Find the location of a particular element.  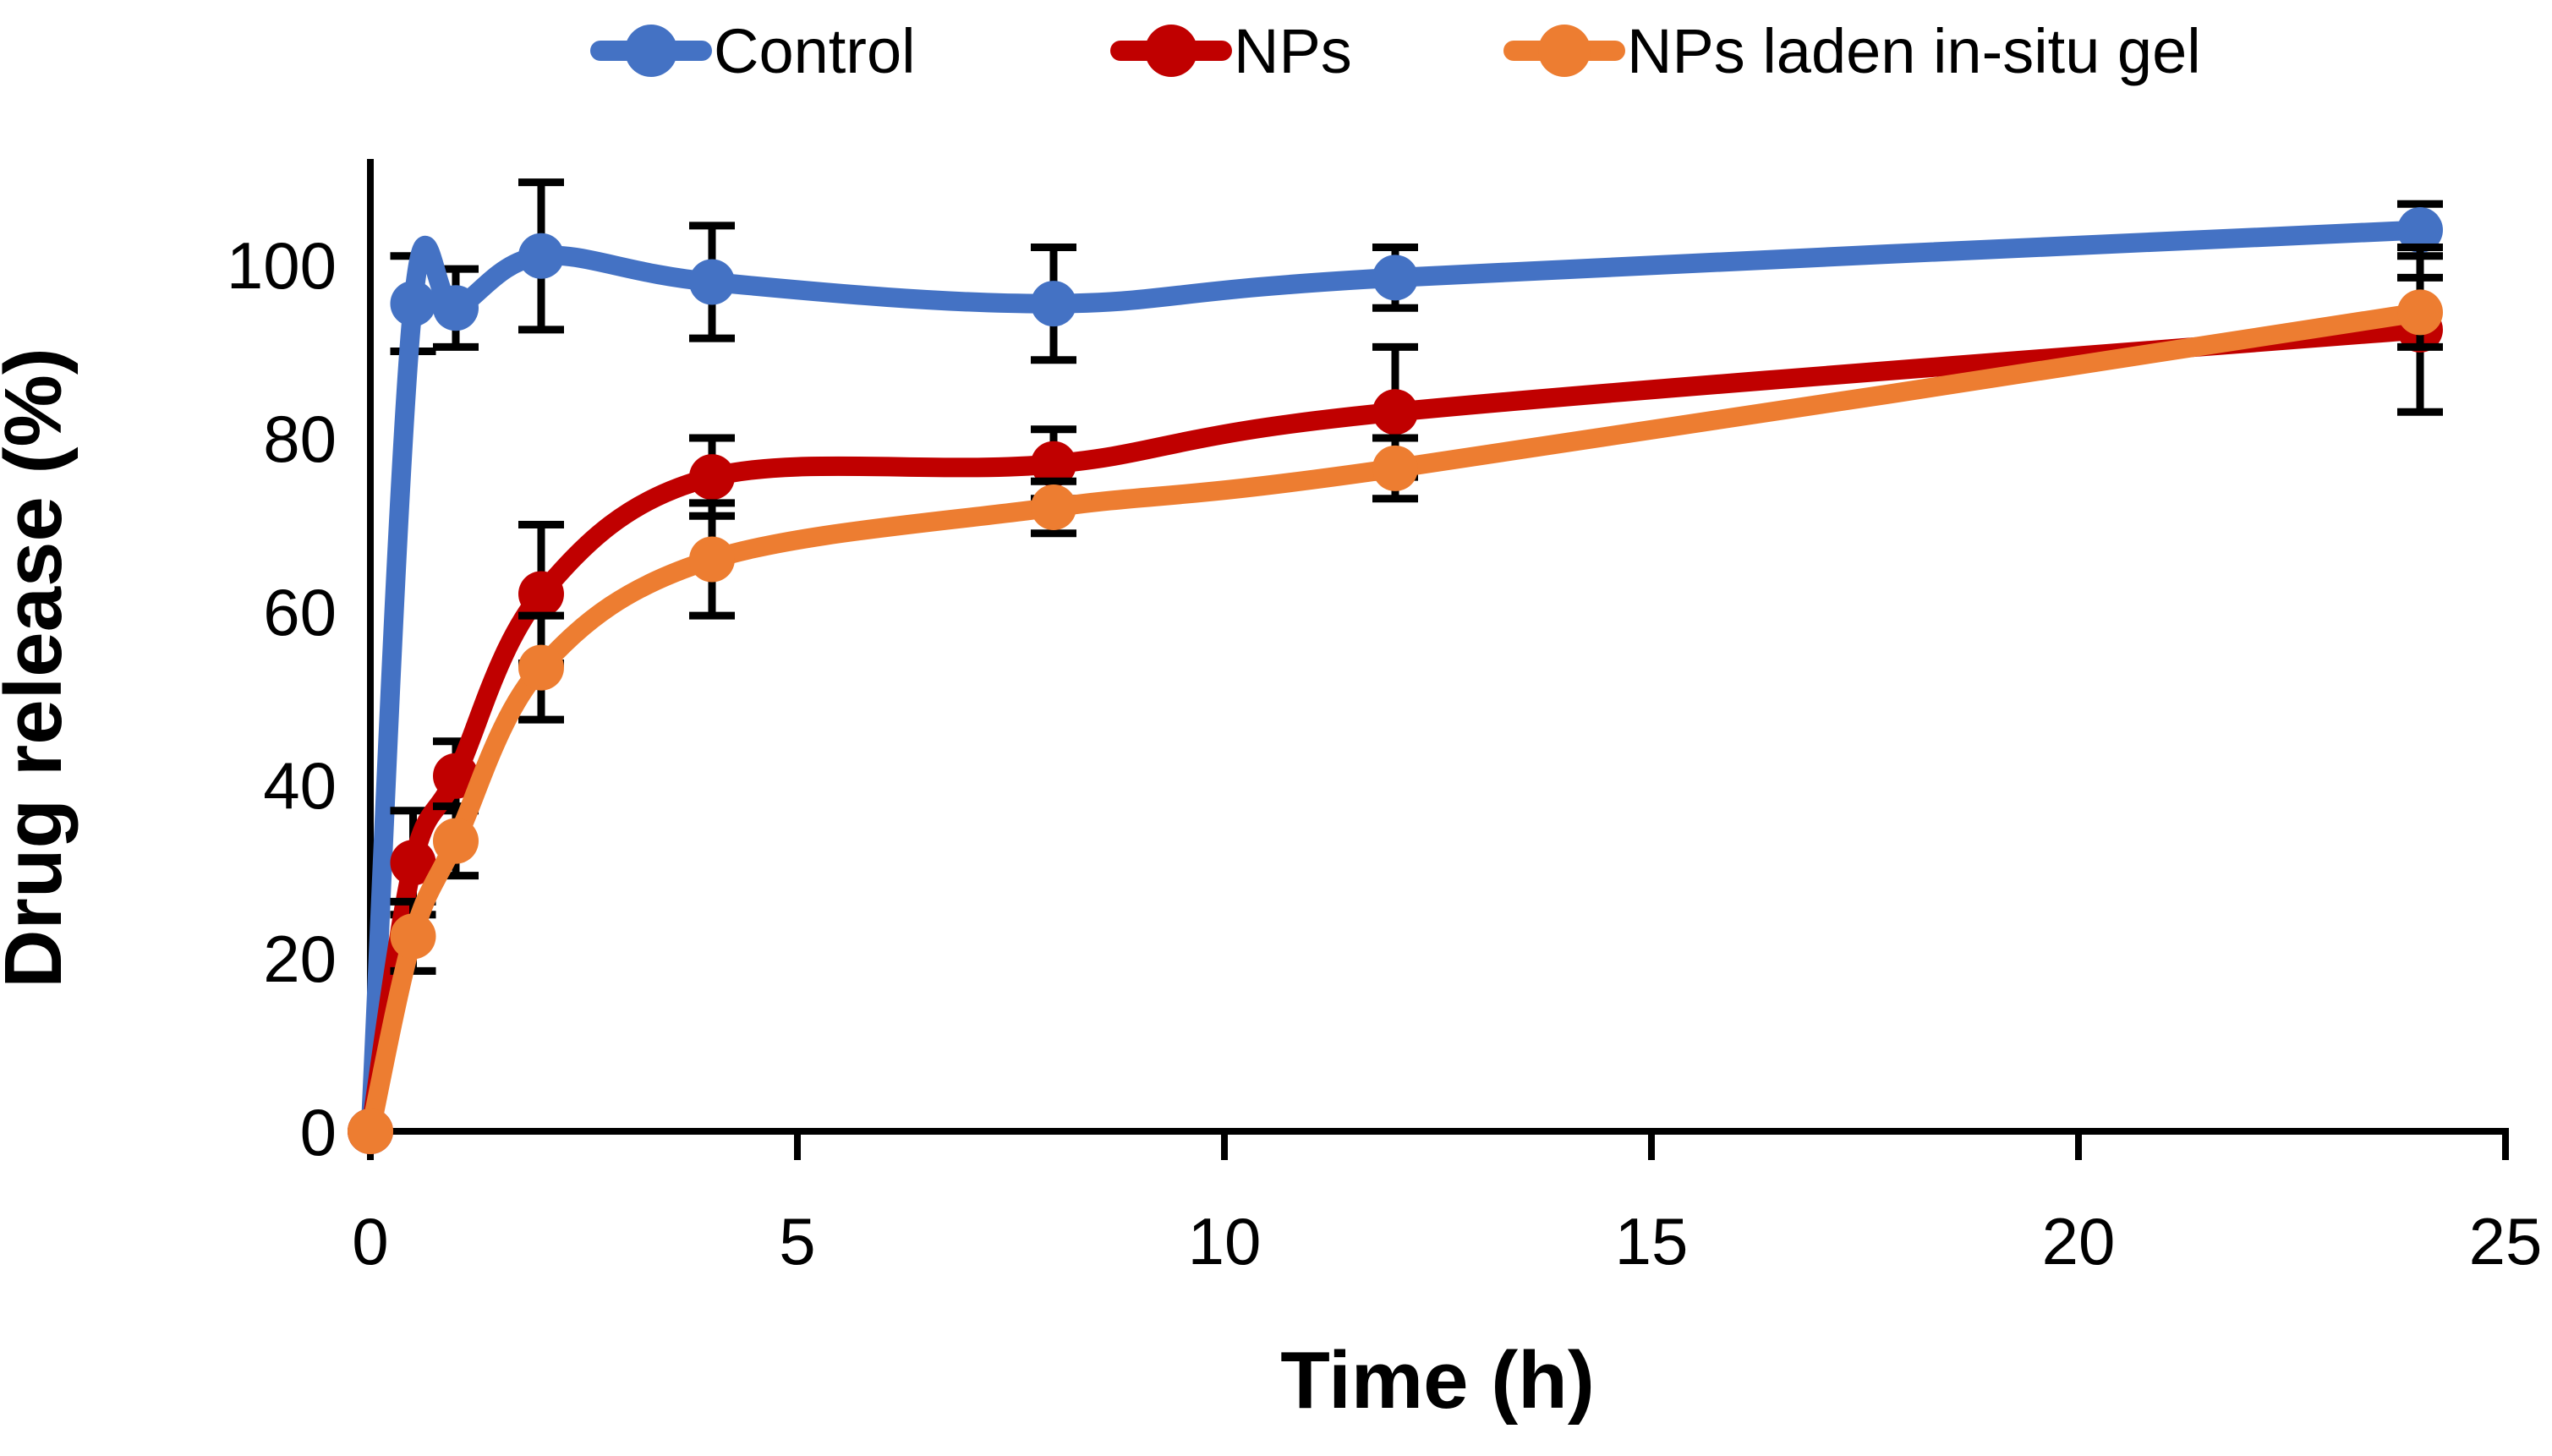

legend-item-nps-laden-in-situ-gel: NPs laden in-situ gel is located at coordinates (1852, 51).